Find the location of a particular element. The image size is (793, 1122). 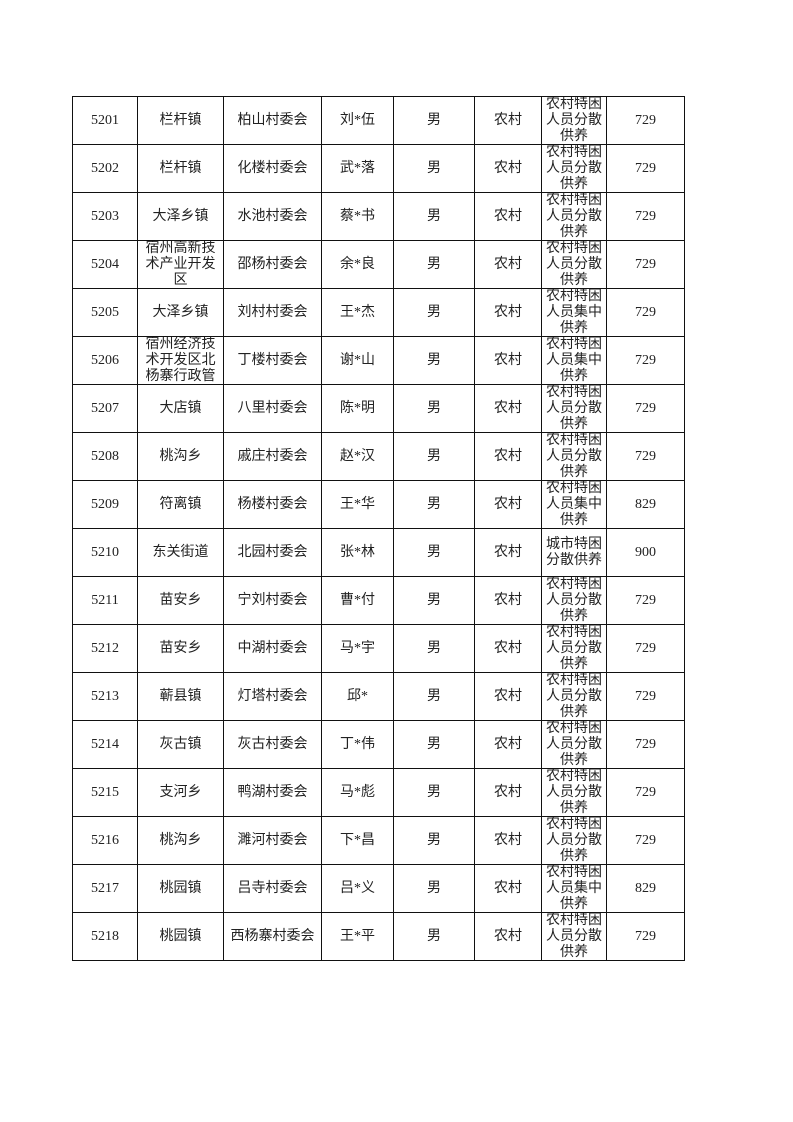

table-row: 5202 栏杆镇 化楼村委会 武*落 男 农村 农村特困人员分散供养 729 is located at coordinates (378, 168).